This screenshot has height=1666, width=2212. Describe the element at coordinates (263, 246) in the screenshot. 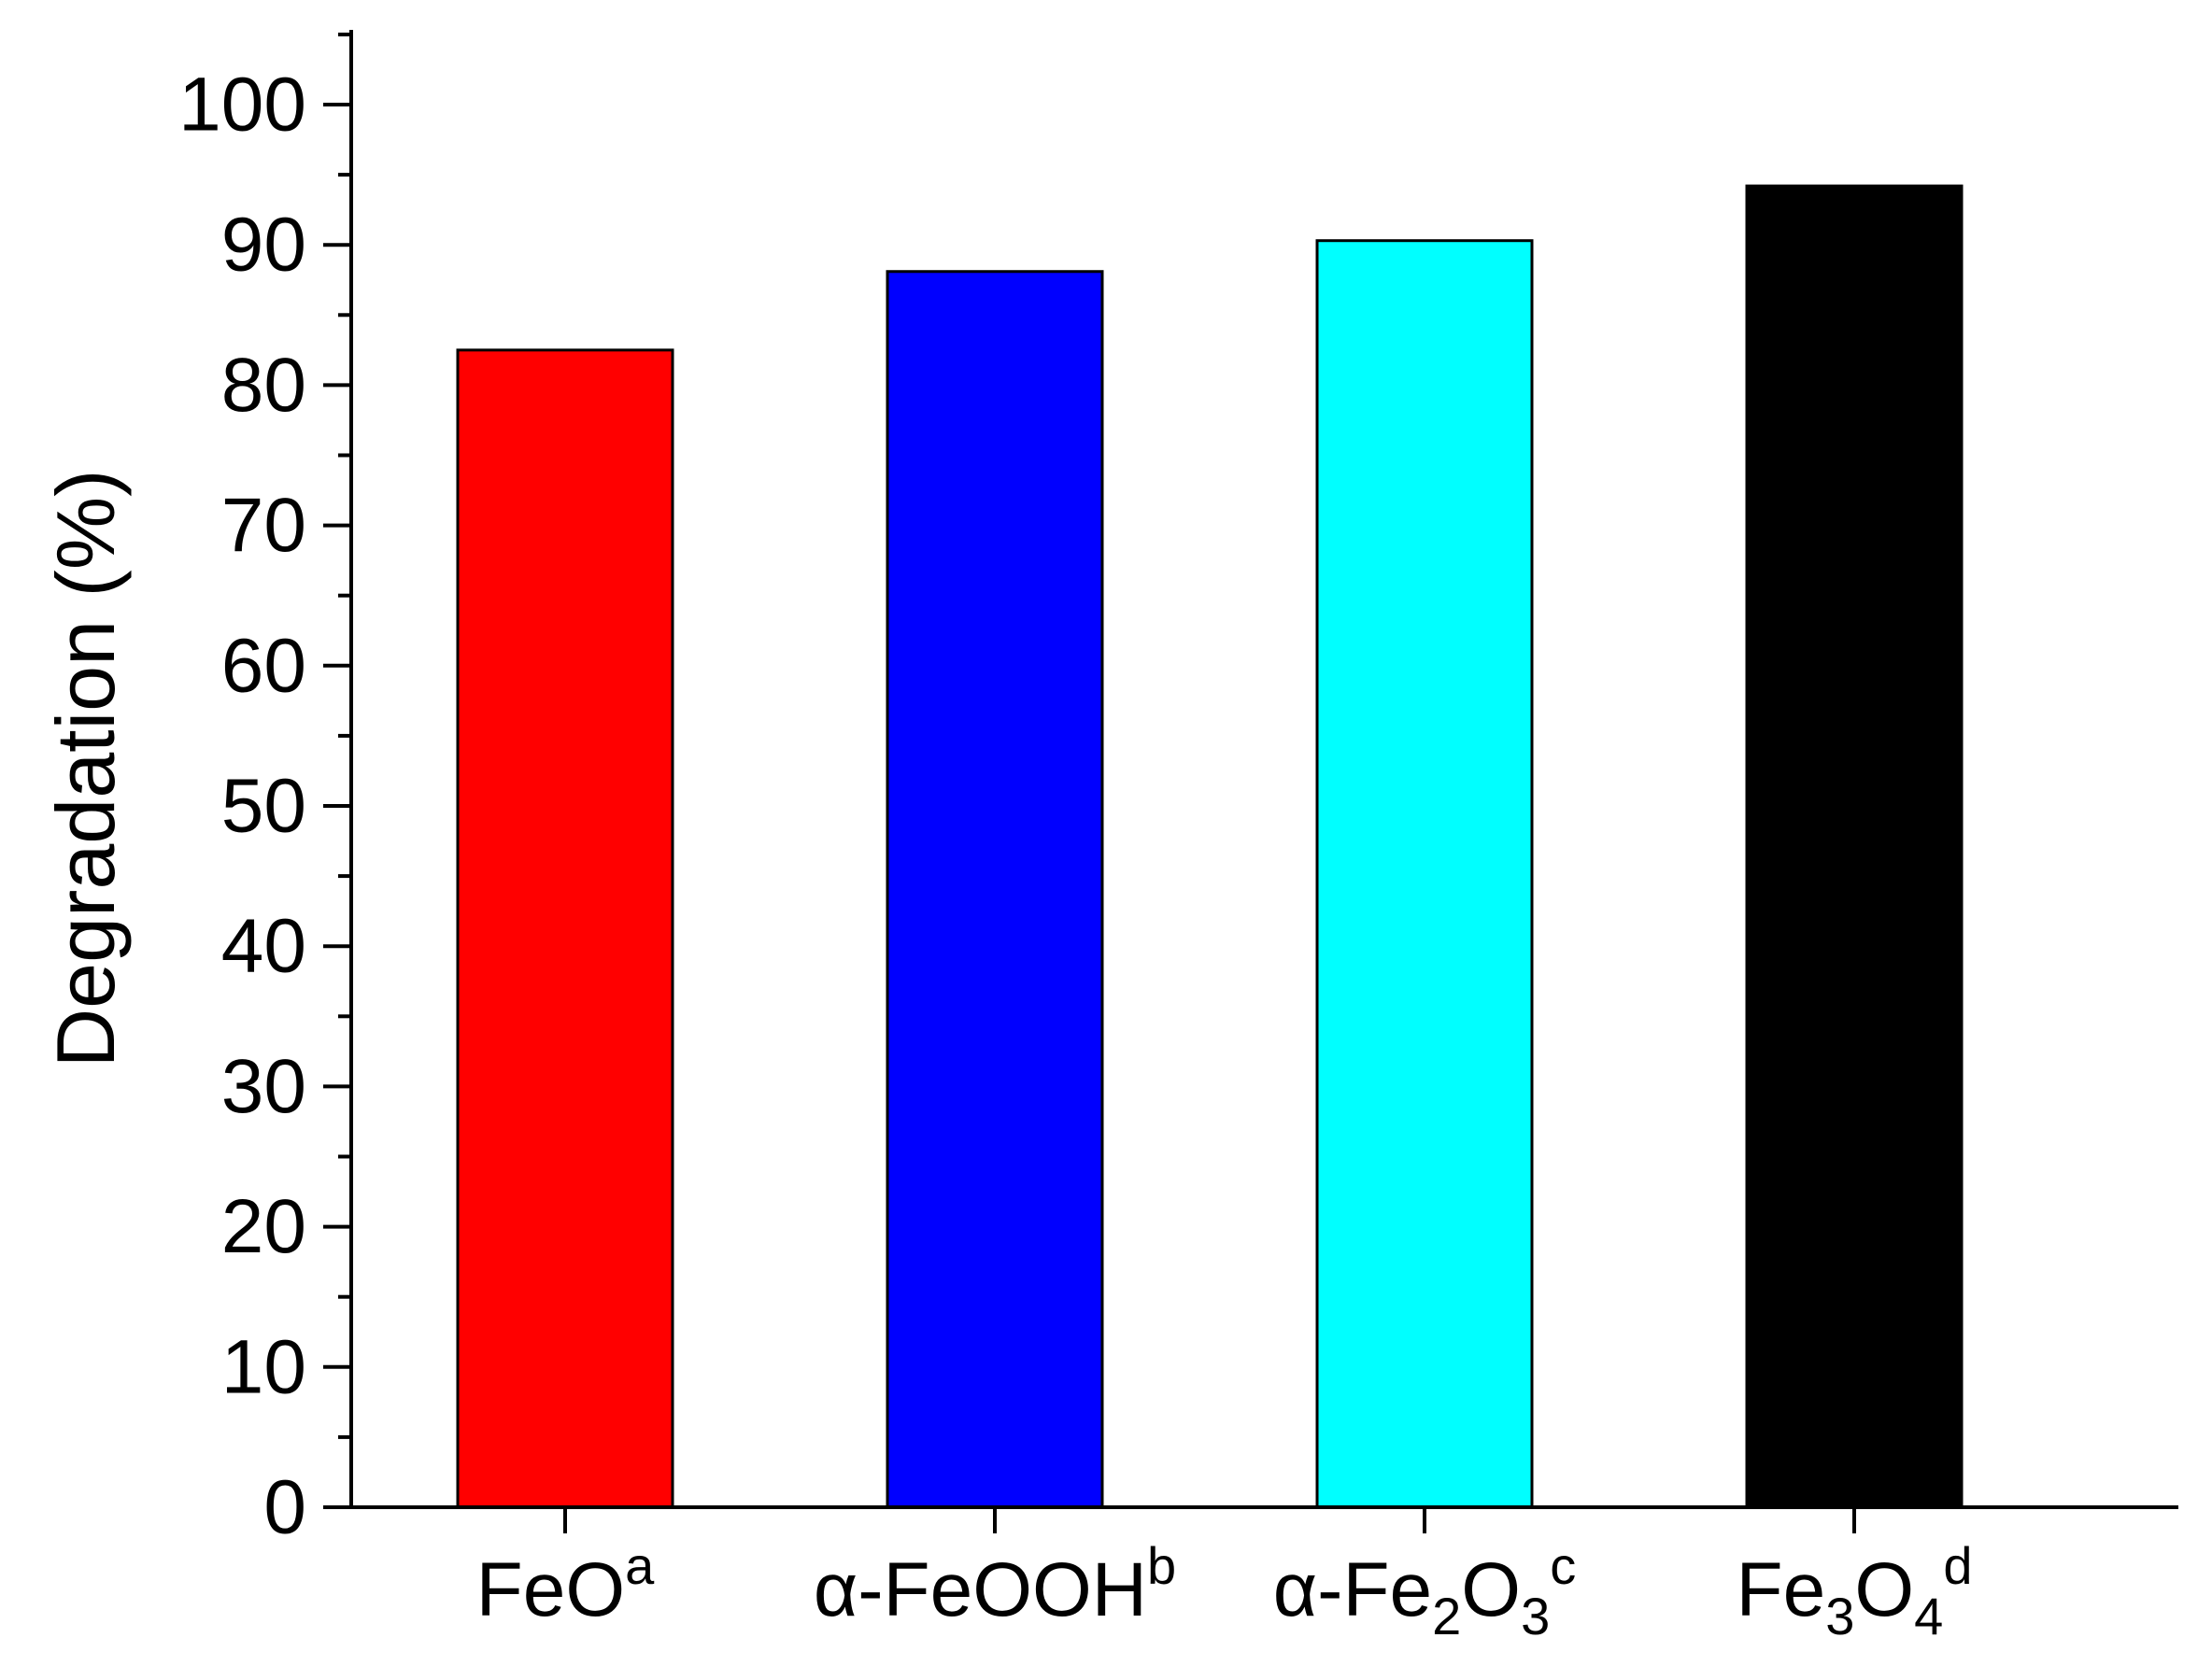

I see `y-tick-label: 90` at that location.